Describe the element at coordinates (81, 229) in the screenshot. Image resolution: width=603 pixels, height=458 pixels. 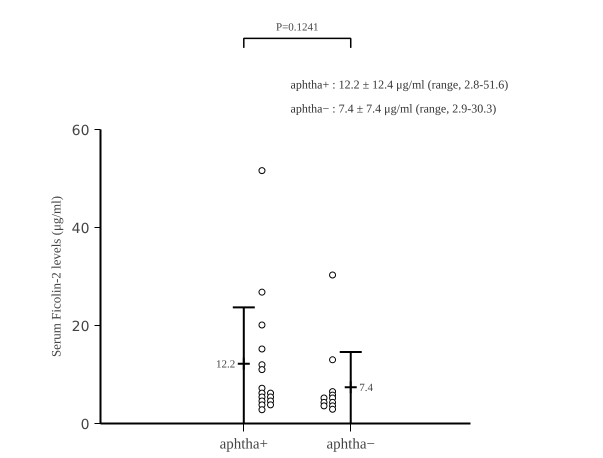
I see `y-tick-label: 40` at that location.